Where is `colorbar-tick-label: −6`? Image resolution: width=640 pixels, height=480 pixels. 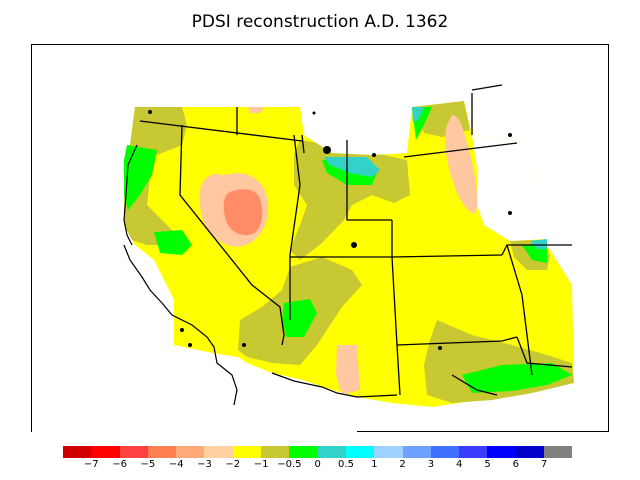 colorbar-tick-label: −6 is located at coordinates (119, 464).